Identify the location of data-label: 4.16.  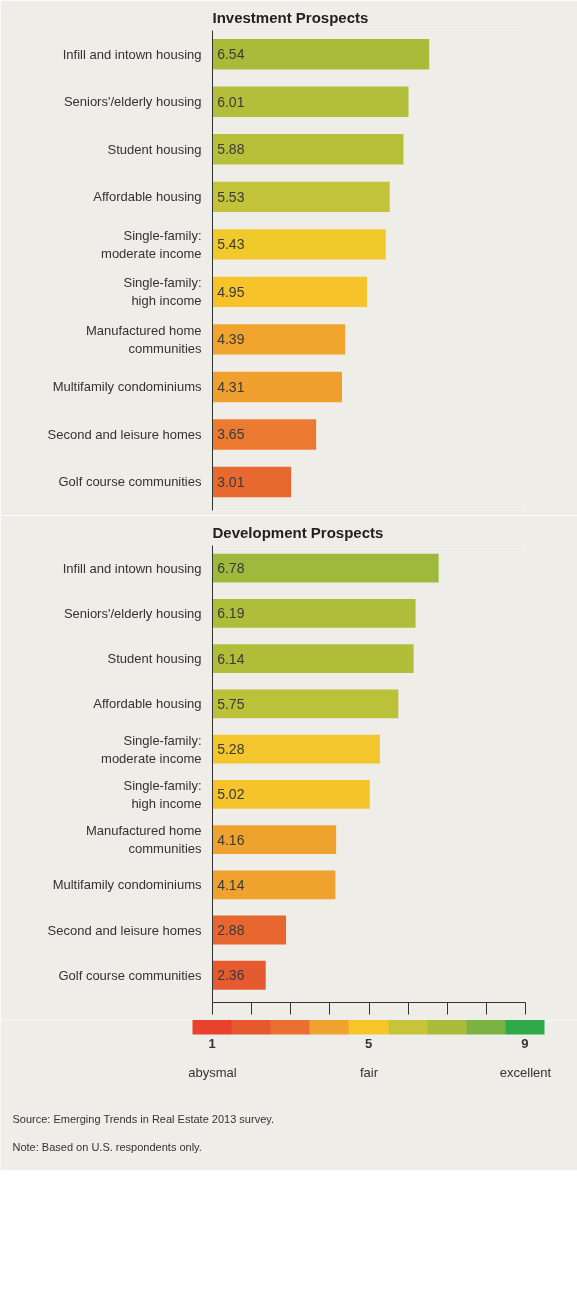
(231, 839).